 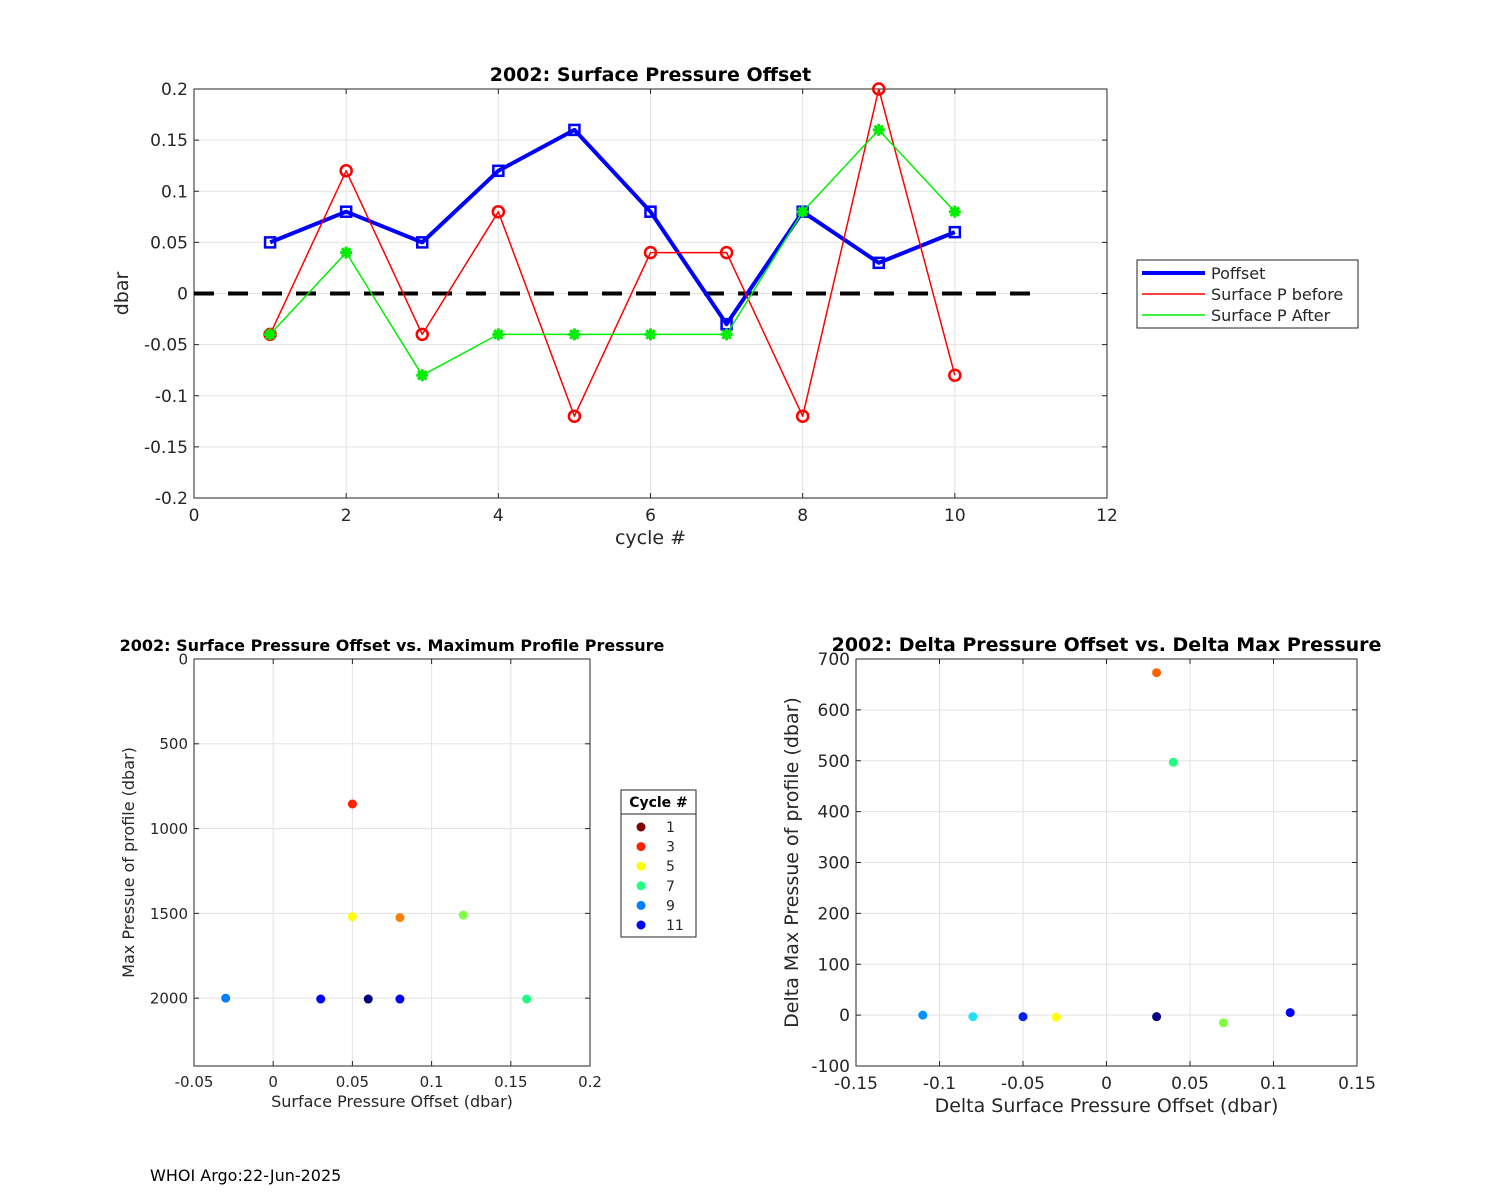 I want to click on y-tick-label: -0.15, so click(x=166, y=448).